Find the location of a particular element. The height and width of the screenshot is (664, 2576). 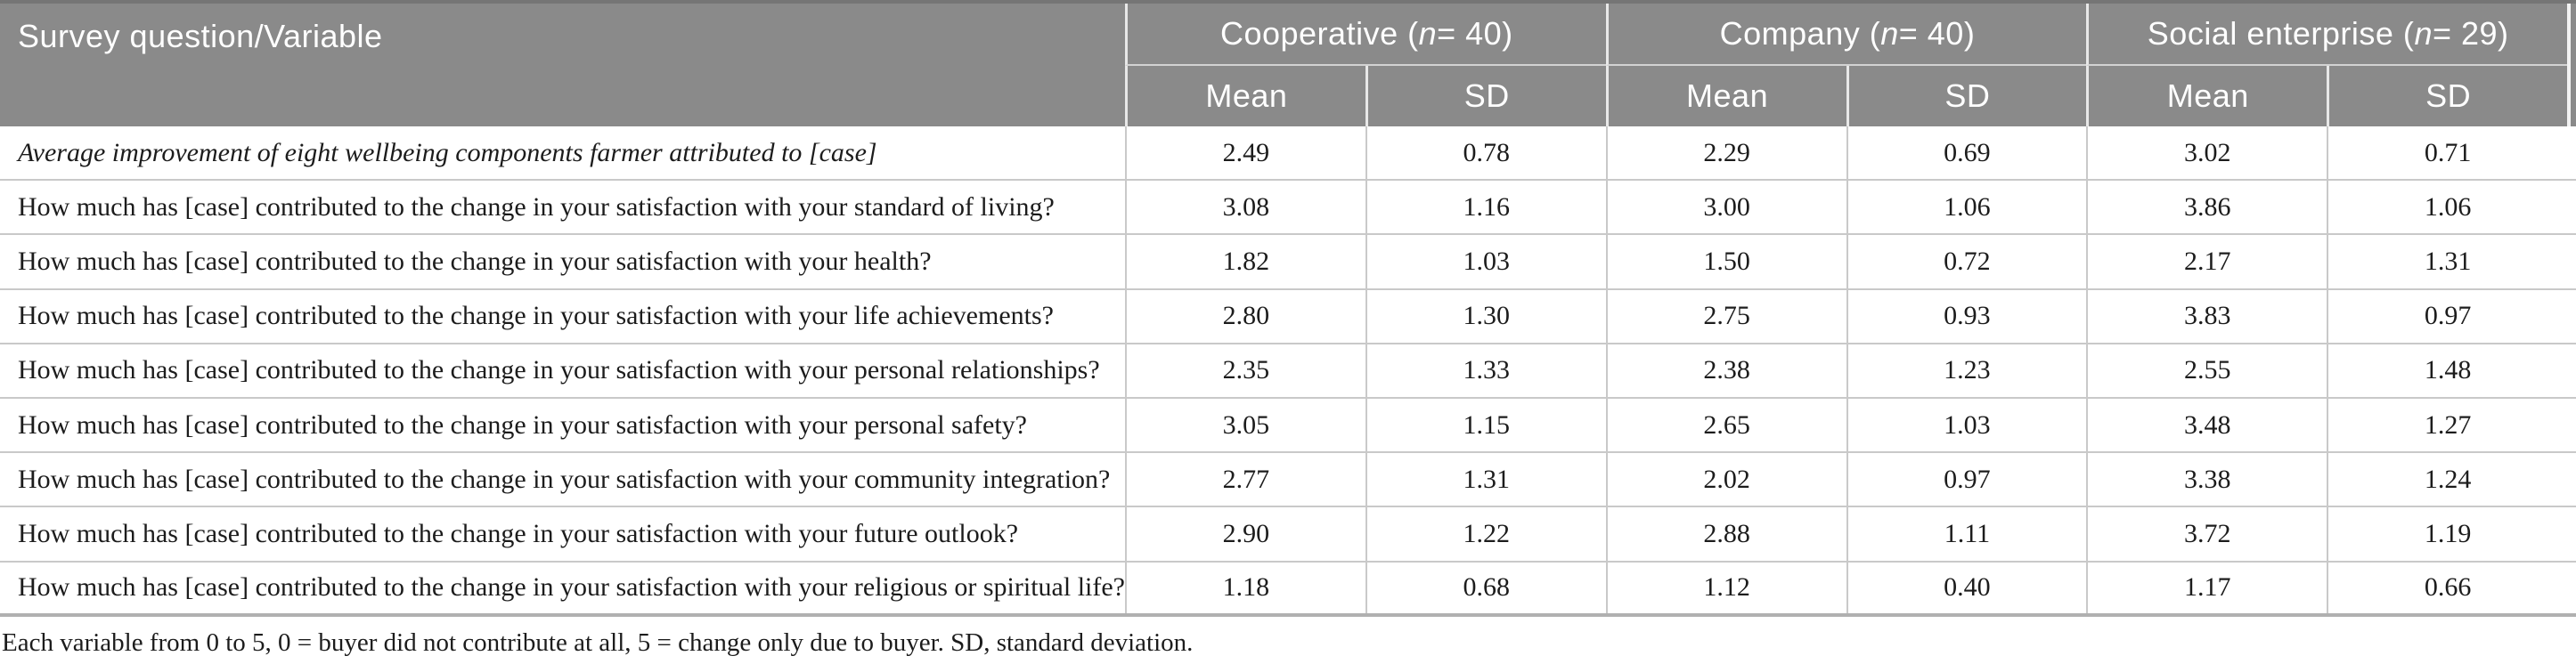

group-header-company: Company (n = 40) is located at coordinates (1846, 35).